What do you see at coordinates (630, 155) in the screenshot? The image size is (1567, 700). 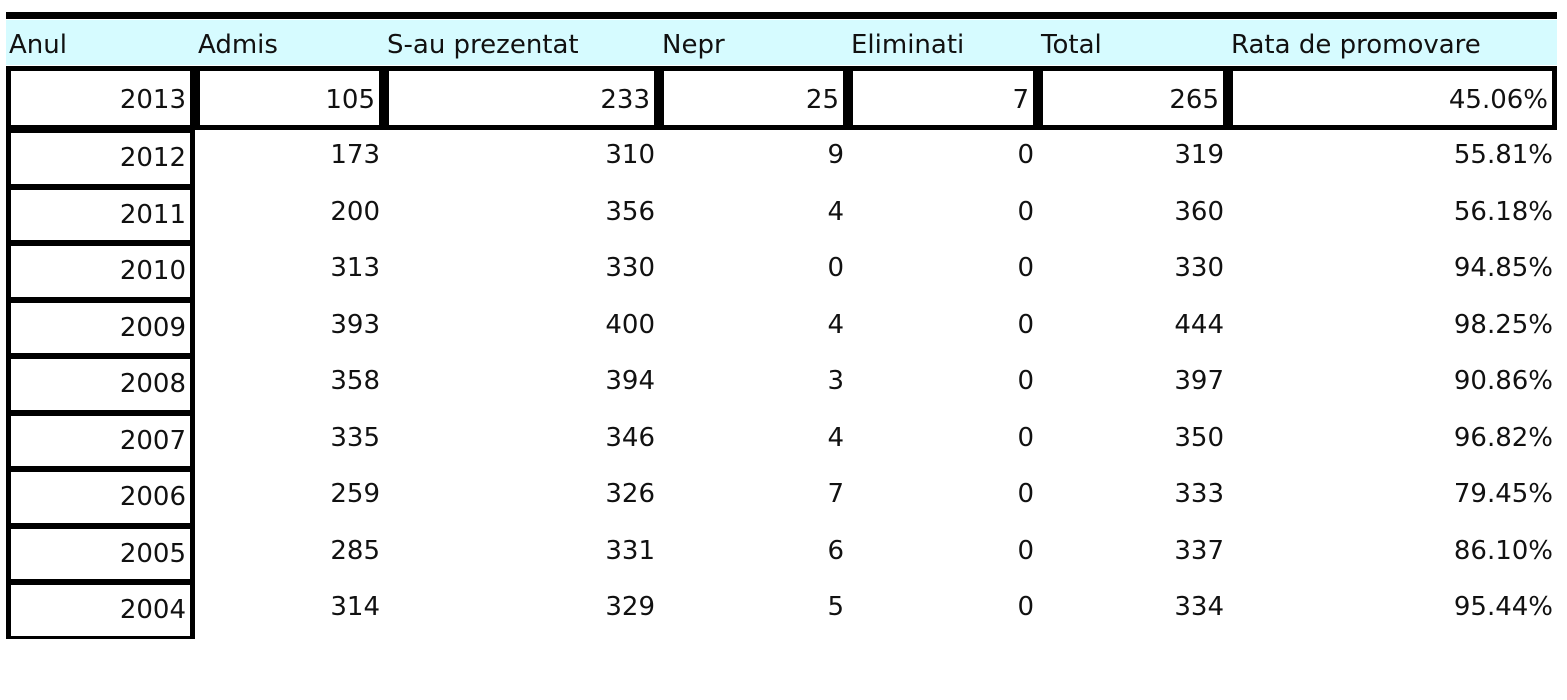 I see `table-cell: 310` at bounding box center [630, 155].